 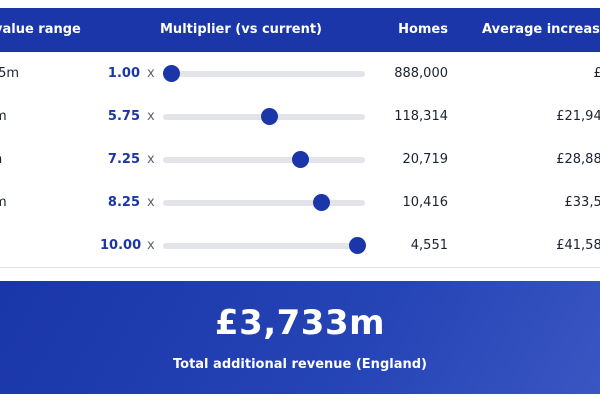 I want to click on average-increase-cell: £28,880, so click(x=578, y=159).